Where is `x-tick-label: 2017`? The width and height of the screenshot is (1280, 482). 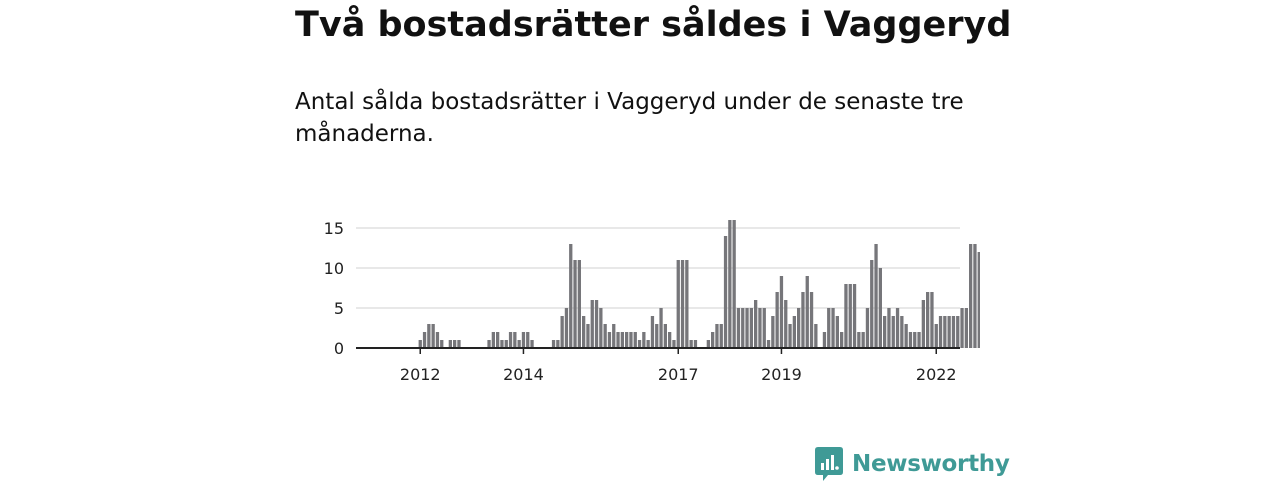 x-tick-label: 2017 is located at coordinates (678, 374).